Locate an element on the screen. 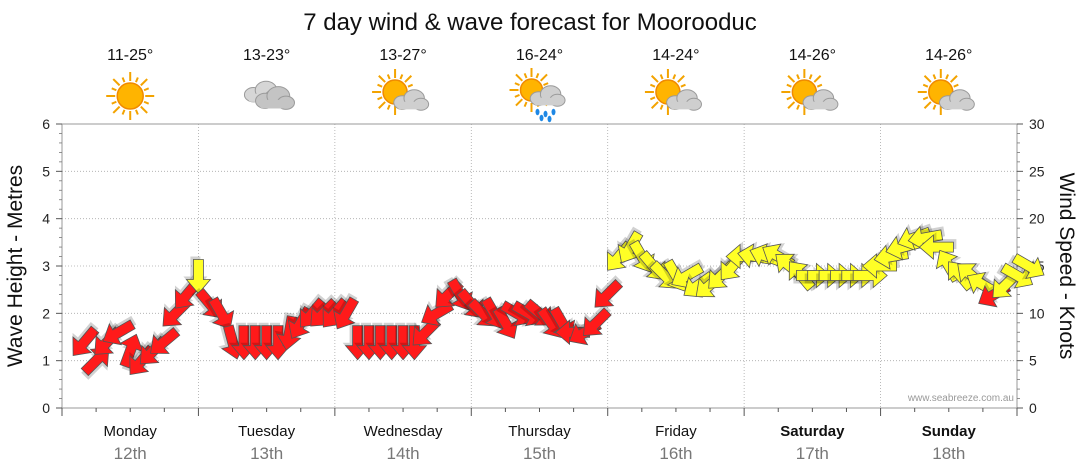  left-tick-label: 0 is located at coordinates (46, 408).